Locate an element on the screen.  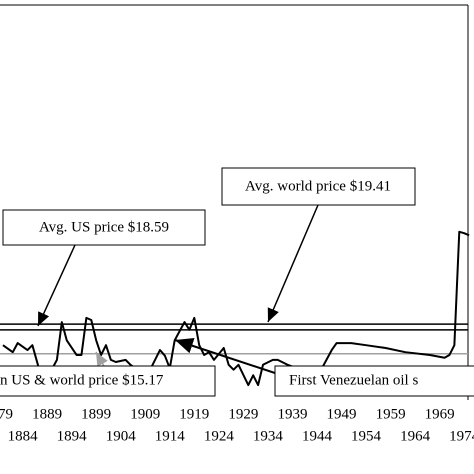
x-tick-label: 1894 is located at coordinates (72, 436).